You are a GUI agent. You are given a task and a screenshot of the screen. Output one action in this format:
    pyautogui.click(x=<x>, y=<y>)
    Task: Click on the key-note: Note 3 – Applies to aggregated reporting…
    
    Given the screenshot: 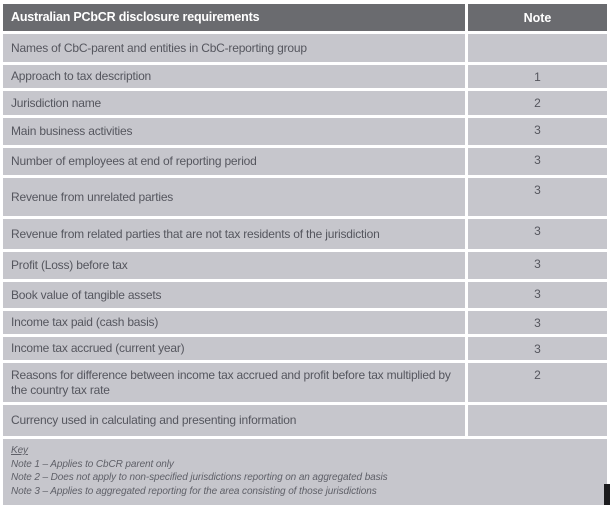 What is the action you would take?
    pyautogui.click(x=194, y=491)
    